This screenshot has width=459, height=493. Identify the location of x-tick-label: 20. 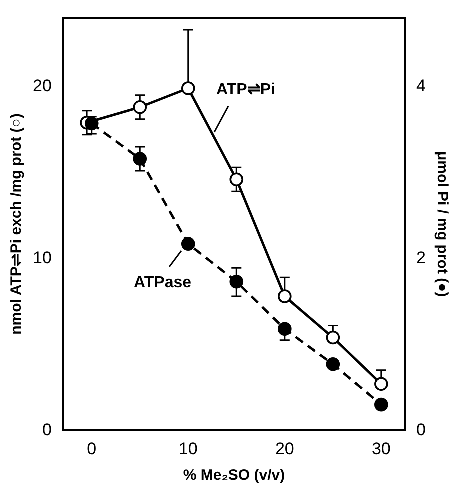
(284, 448).